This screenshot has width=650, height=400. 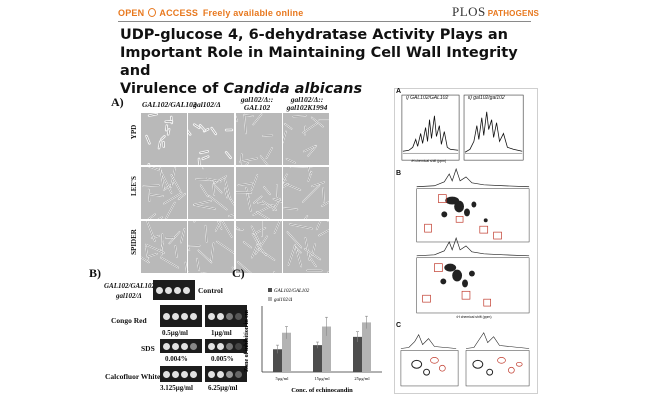 I want to click on congo-conc-2: 1μg/ml, so click(x=221, y=333).